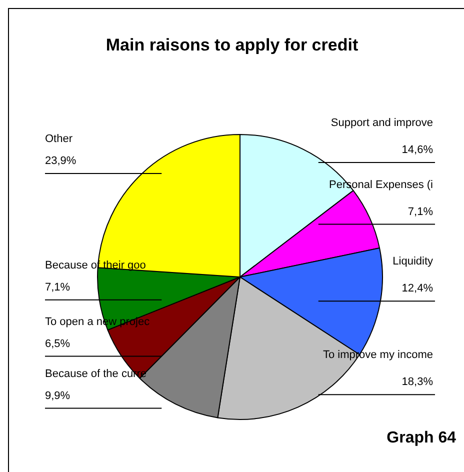 This screenshot has height=472, width=464. I want to click on slice-label: Support and improve, so click(381, 123).